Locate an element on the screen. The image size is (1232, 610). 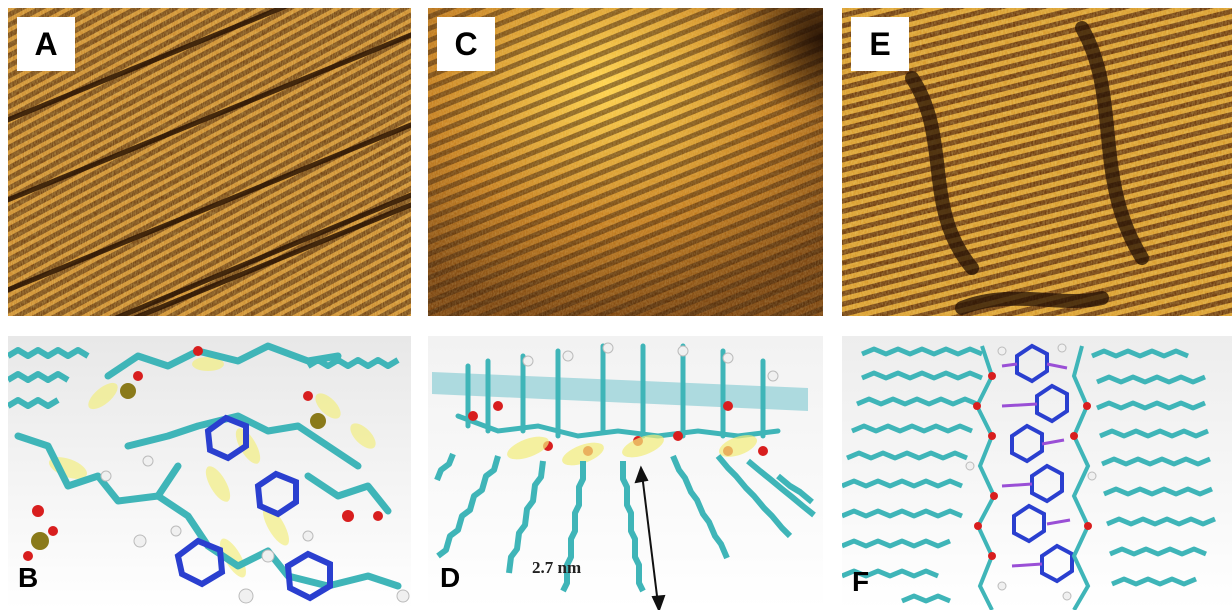
panel-label-a: A is located at coordinates (46, 44).